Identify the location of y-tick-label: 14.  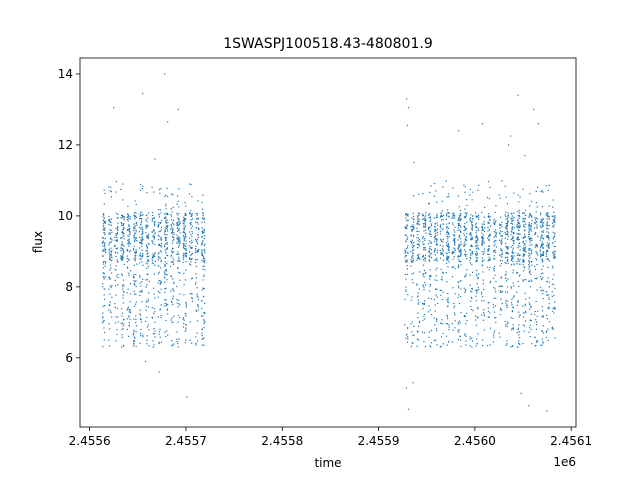
(65, 74).